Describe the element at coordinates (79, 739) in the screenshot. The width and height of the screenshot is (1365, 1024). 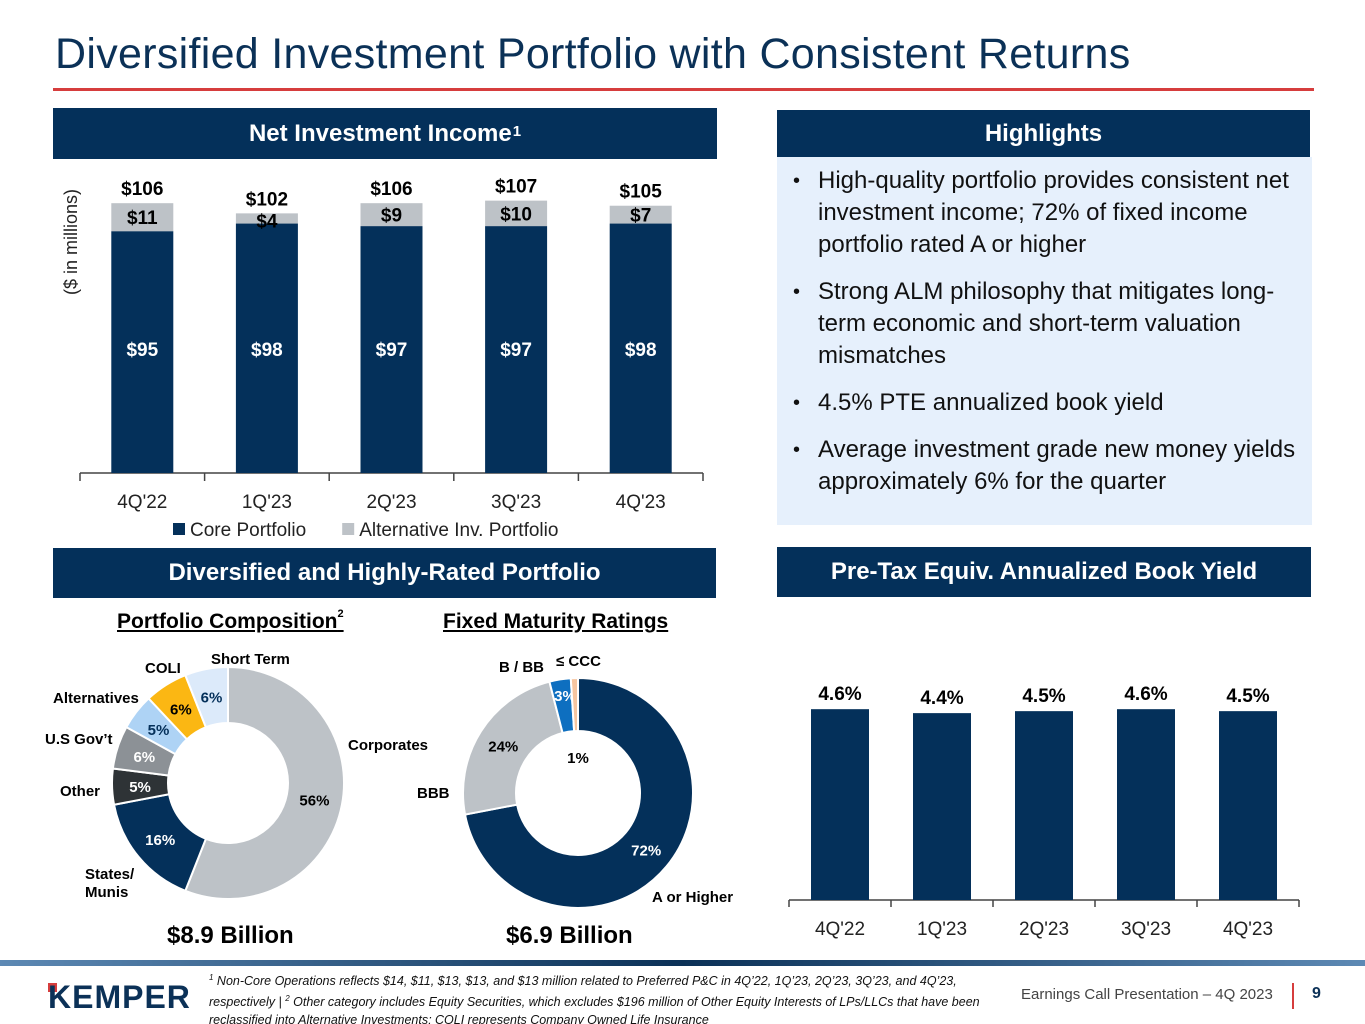
I see `slice-label-us-govt: U.S Gov’t` at that location.